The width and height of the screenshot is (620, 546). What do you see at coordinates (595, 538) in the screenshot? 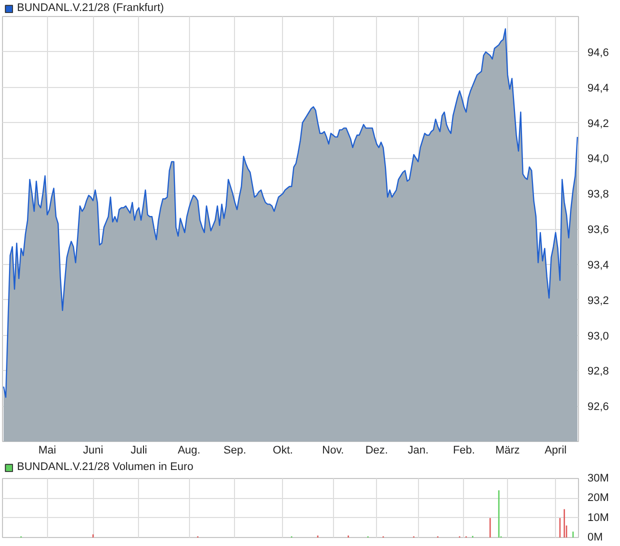
I see `y-tick-label: 0M` at bounding box center [595, 538].